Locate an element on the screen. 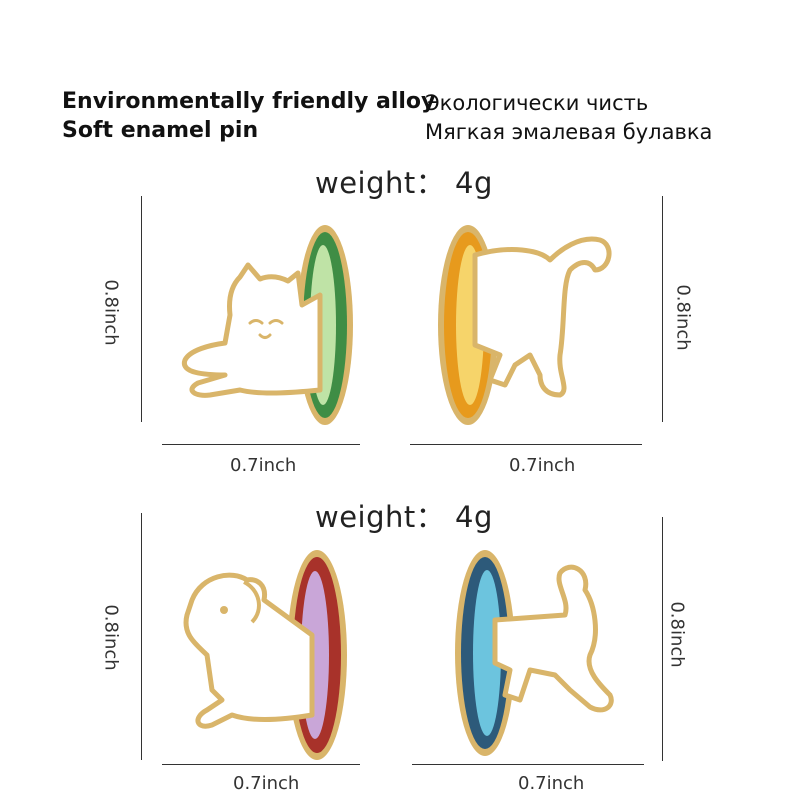  height-line-bottom-left is located at coordinates (141, 636).